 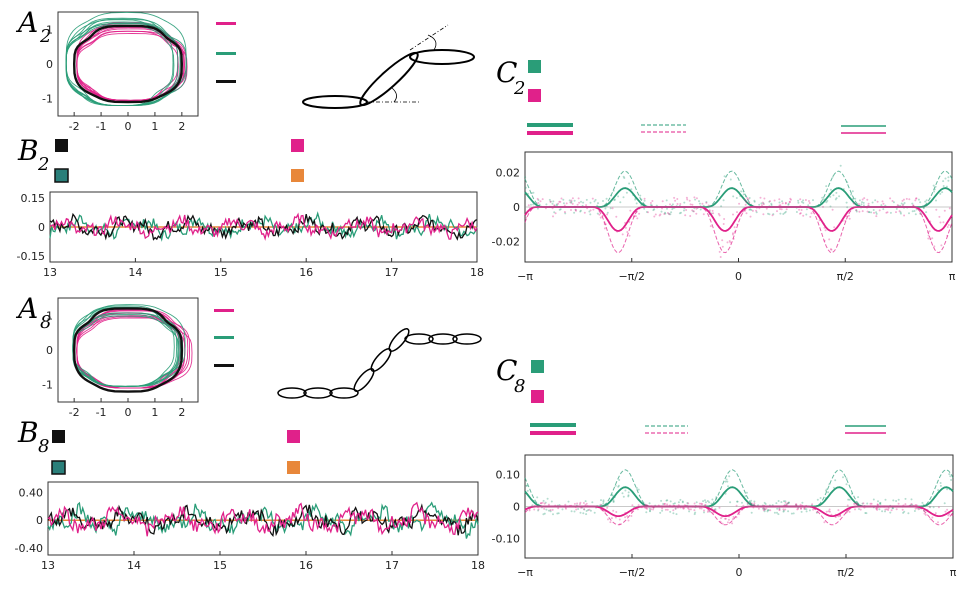 What do you see at coordinates (738, 189) in the screenshot?
I see `C2-green mean-dashed` at bounding box center [738, 189].